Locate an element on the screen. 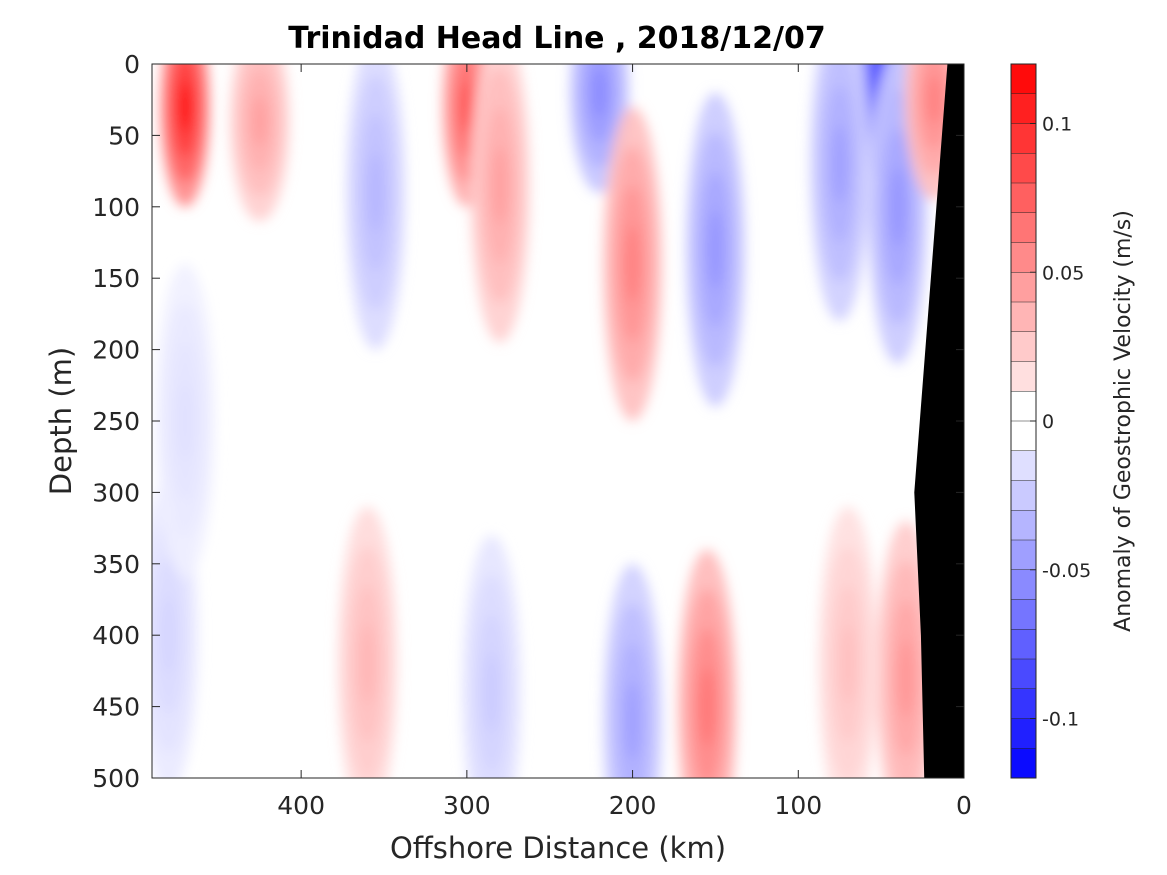 This screenshot has height=875, width=1167. x-tick-label: 200 is located at coordinates (633, 805).